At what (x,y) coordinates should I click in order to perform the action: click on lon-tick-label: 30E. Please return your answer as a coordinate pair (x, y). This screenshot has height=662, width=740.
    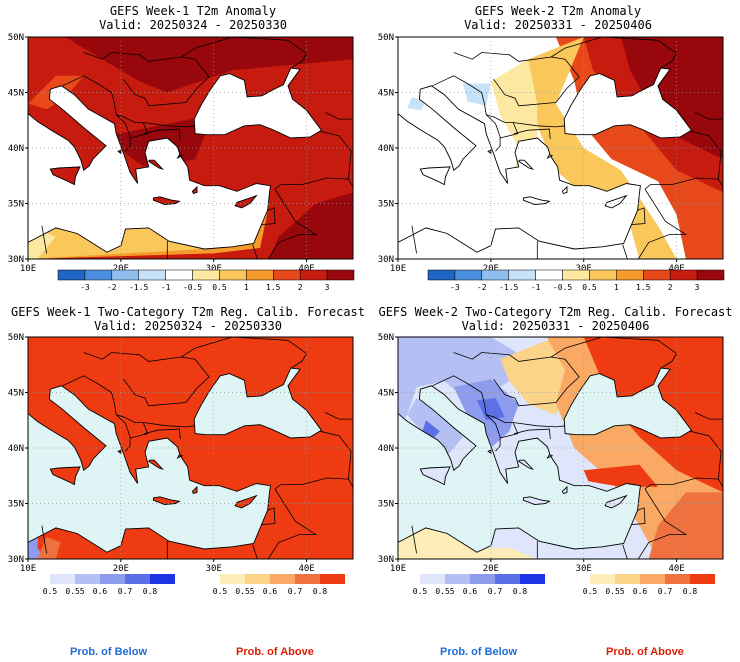
    Looking at the image, I should click on (214, 569).